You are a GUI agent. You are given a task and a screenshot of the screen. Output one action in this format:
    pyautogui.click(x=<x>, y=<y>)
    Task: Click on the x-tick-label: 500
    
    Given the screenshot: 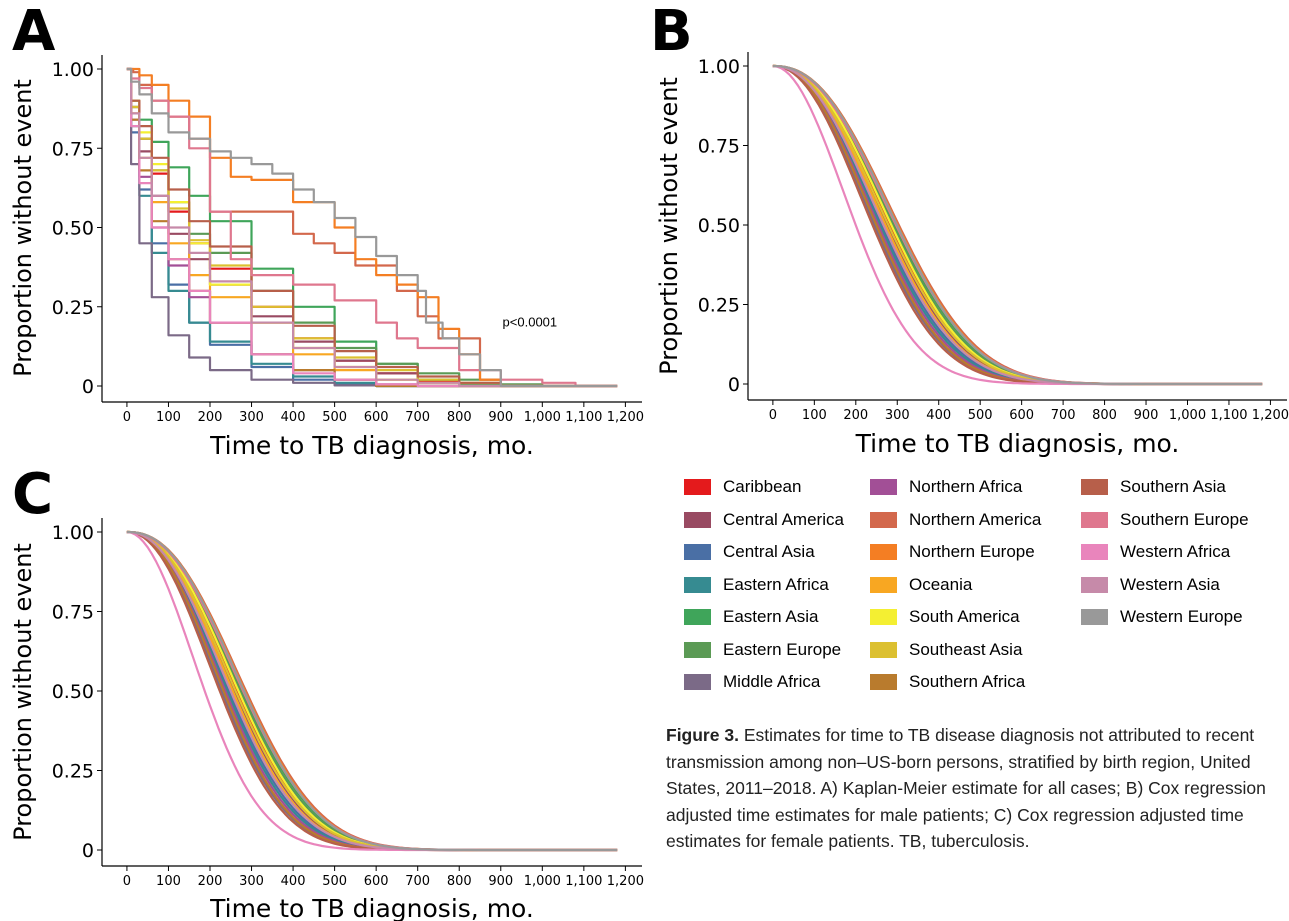 What is the action you would take?
    pyautogui.click(x=334, y=417)
    